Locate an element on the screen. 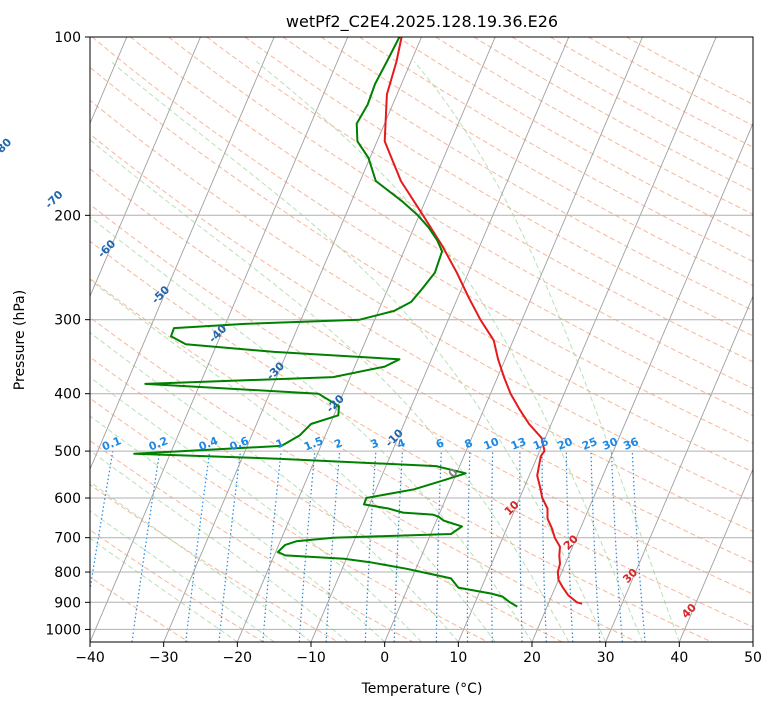  y-tick-label: 1000 is located at coordinates (63, 630).